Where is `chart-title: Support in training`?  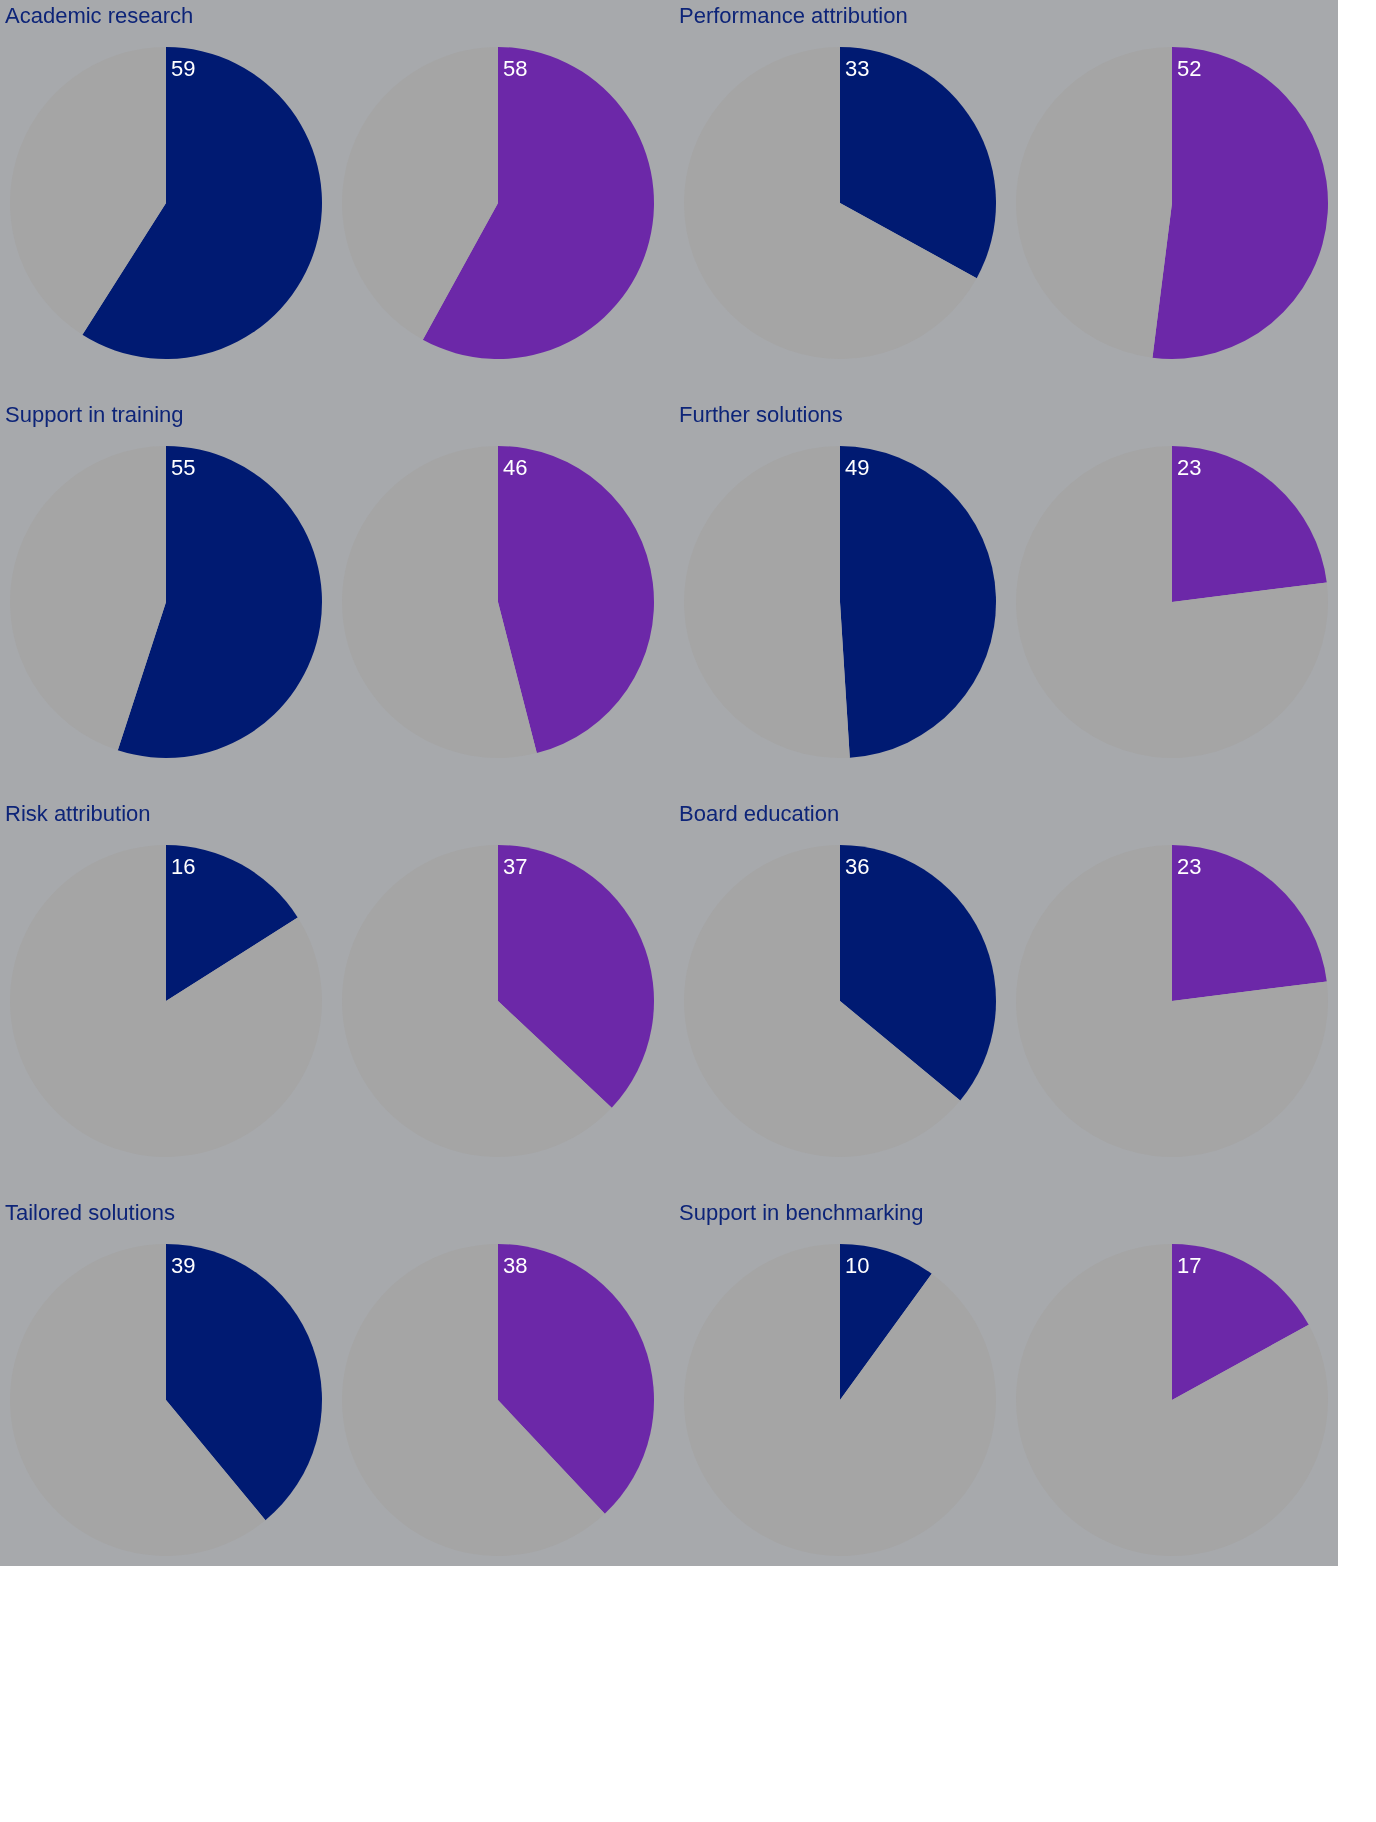 chart-title: Support in training is located at coordinates (94, 414).